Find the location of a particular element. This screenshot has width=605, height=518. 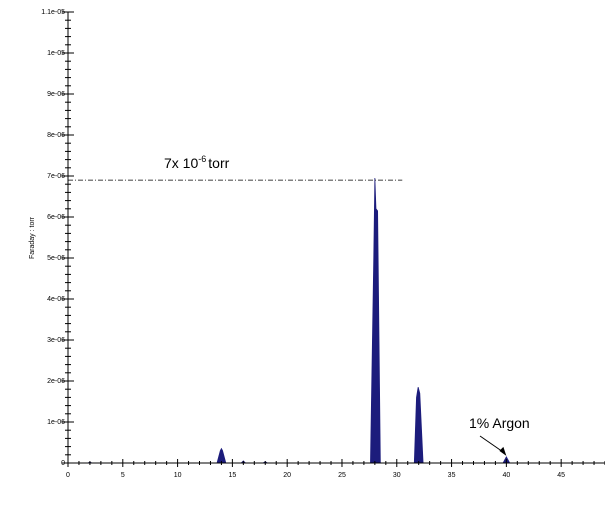

y-tick-label: 1e-05 is located at coordinates (56, 53).